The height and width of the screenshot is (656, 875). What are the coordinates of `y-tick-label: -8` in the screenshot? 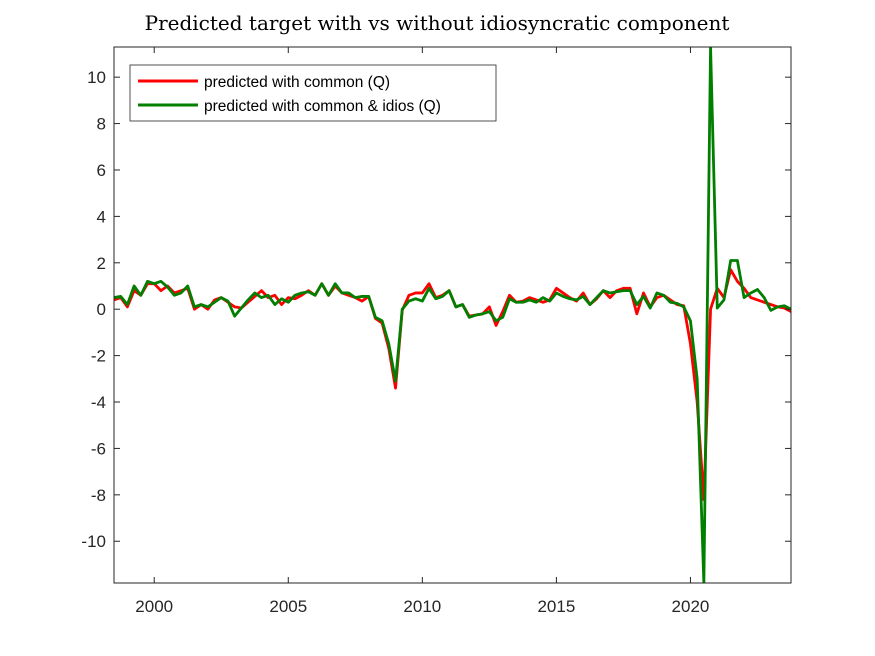 It's located at (98, 495).